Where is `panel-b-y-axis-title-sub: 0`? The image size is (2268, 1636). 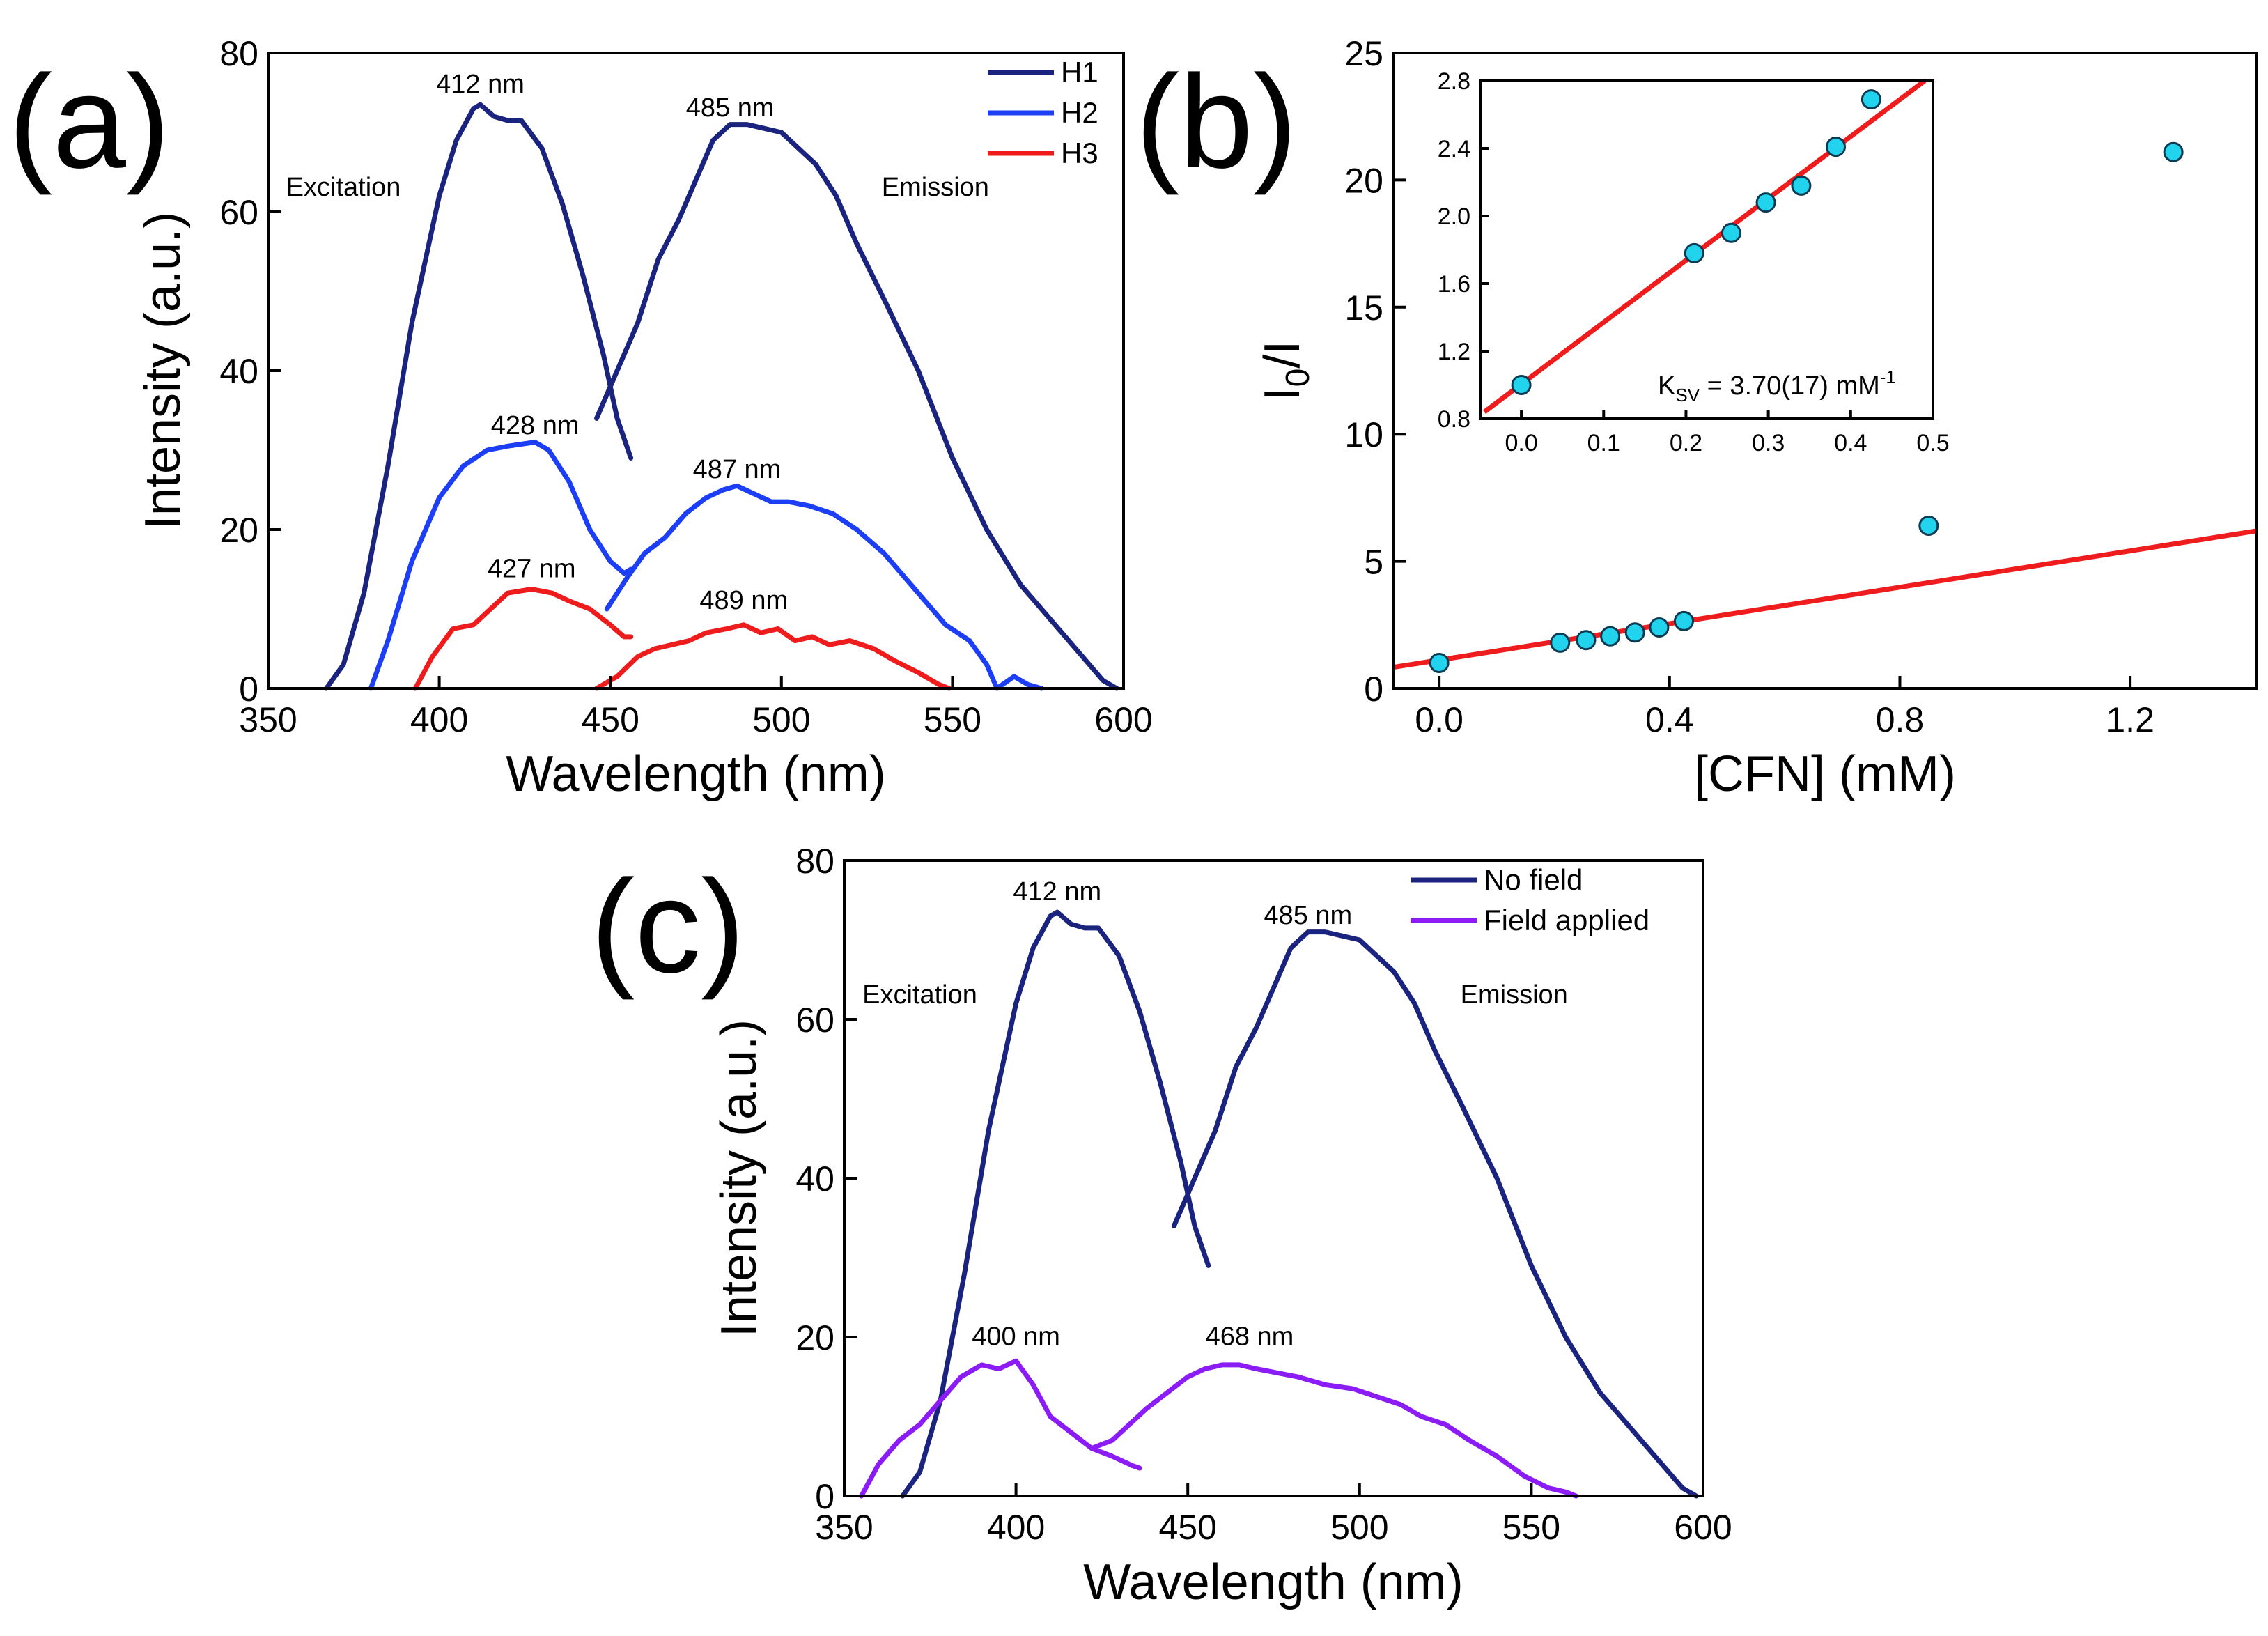 panel-b-y-axis-title-sub: 0 is located at coordinates (1298, 378).